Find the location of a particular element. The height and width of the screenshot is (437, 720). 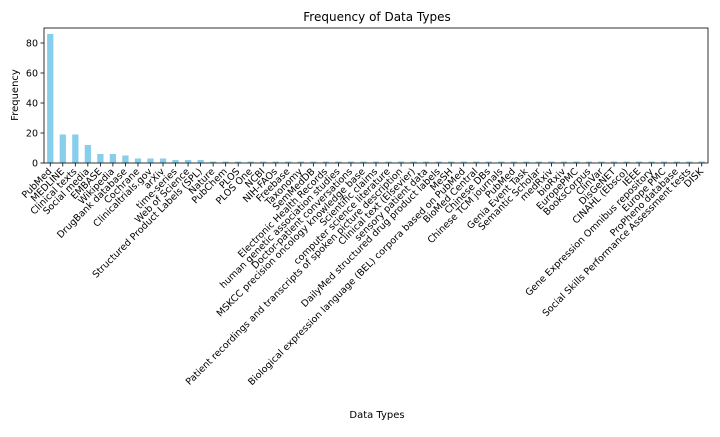

y-axis-label: Frequency is located at coordinates (15, 95).